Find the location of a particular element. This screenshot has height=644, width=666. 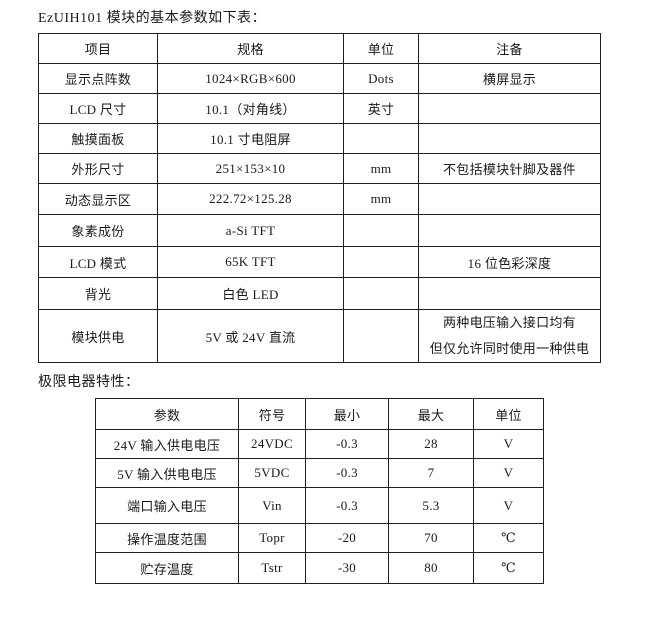

table-row: 动态显示区 222.72×125.28 mm is located at coordinates (319, 199).